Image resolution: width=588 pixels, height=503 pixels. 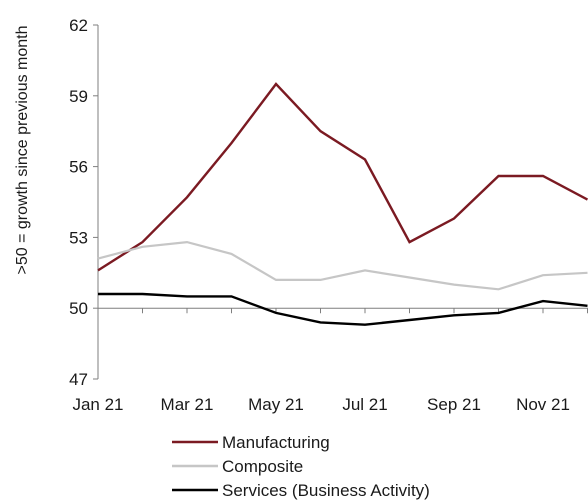 What do you see at coordinates (78, 25) in the screenshot?
I see `y-tick-label: 62` at bounding box center [78, 25].